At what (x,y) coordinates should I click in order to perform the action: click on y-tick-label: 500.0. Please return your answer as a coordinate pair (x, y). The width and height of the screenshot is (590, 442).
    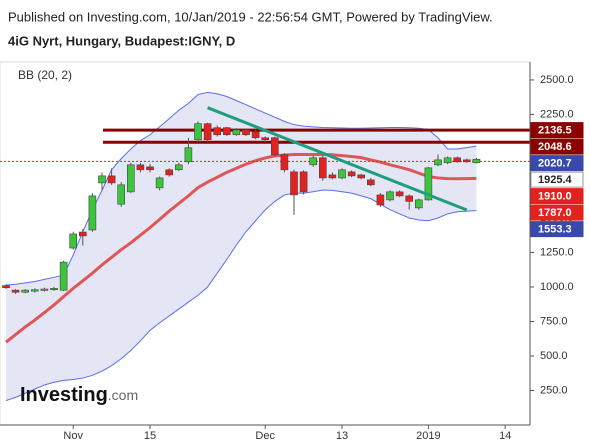
    Looking at the image, I should click on (554, 356).